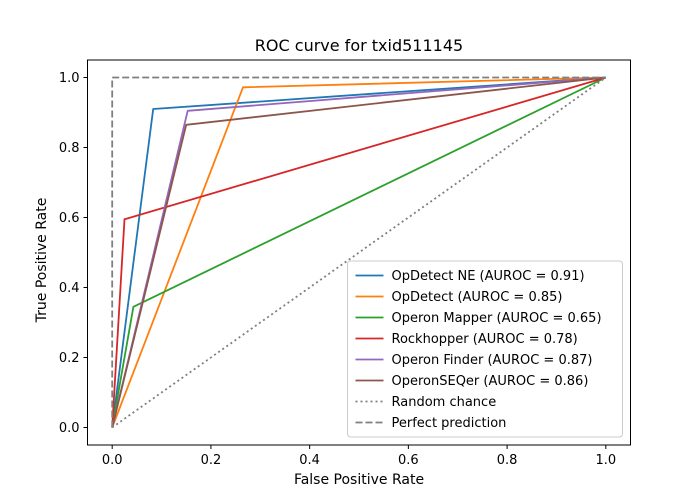  What do you see at coordinates (449, 423) in the screenshot?
I see `legend-entry-label: Perfect prediction` at bounding box center [449, 423].